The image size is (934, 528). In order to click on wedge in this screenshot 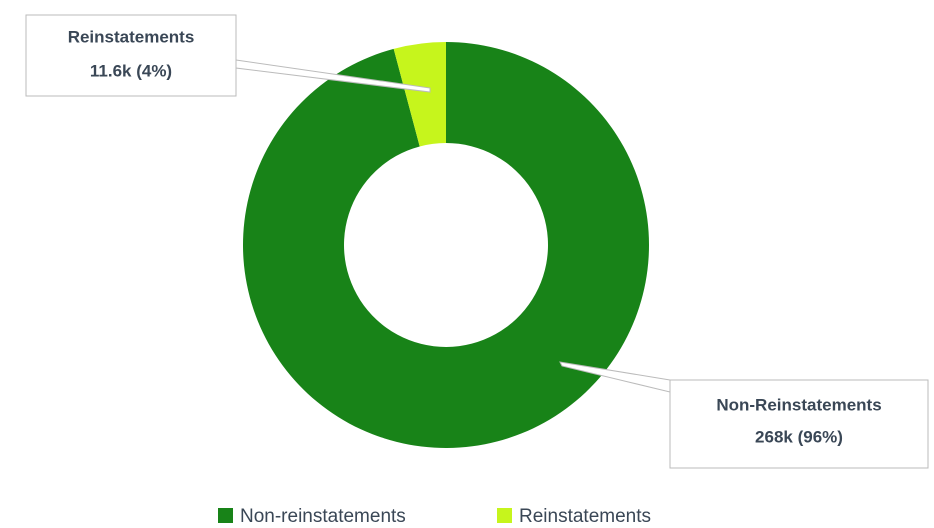, I will do `click(419, 94)`.